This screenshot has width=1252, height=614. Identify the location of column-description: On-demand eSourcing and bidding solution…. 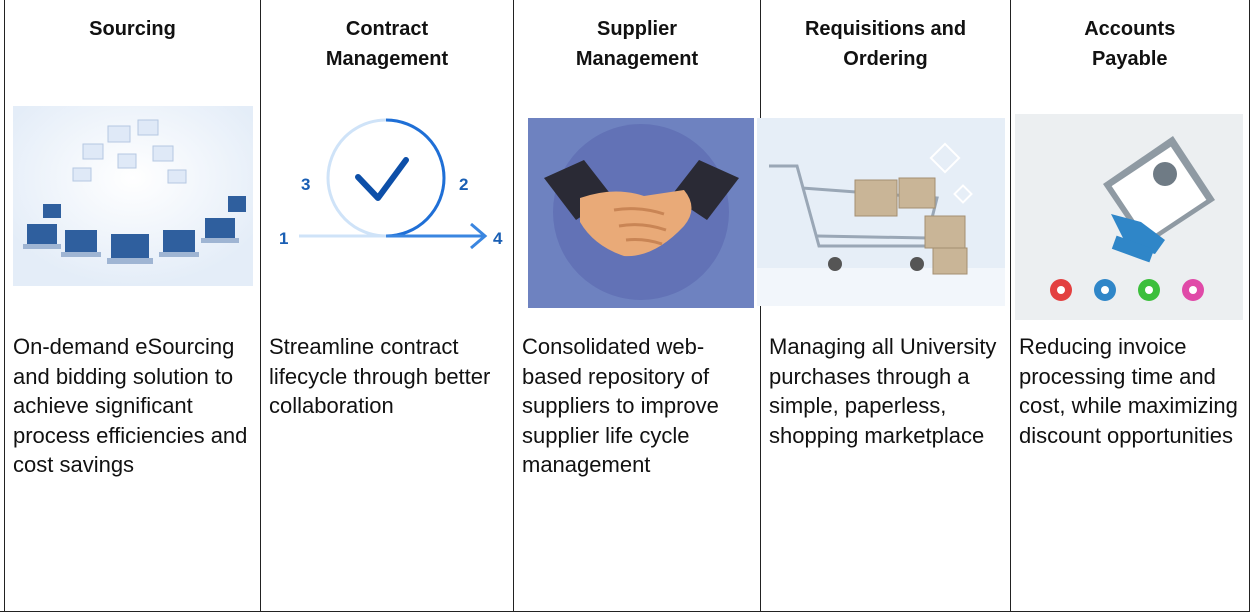
(130, 405).